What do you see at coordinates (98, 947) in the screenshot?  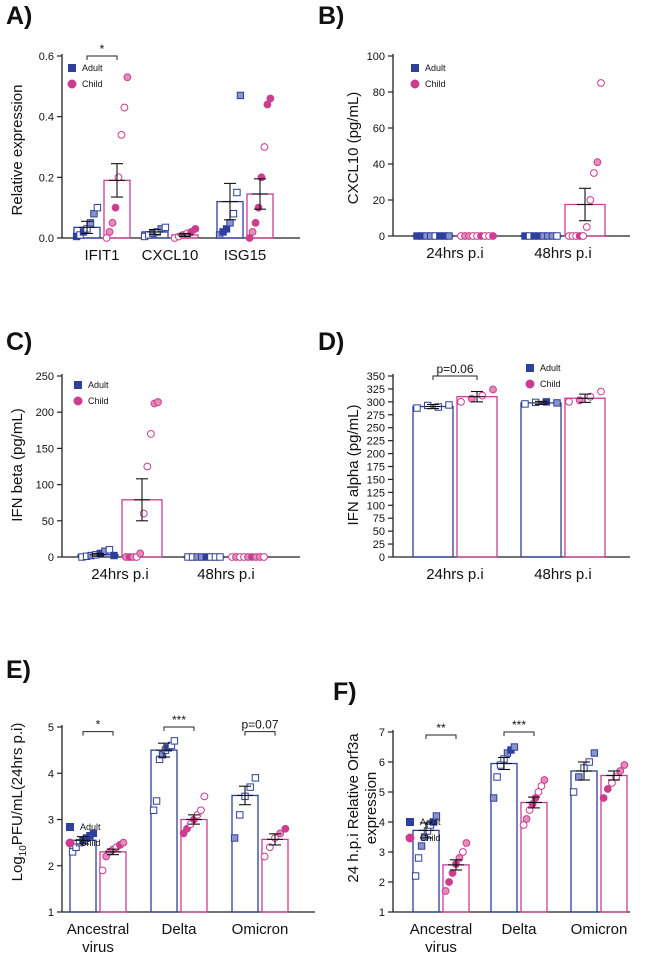 I see `category-label-e: virus` at bounding box center [98, 947].